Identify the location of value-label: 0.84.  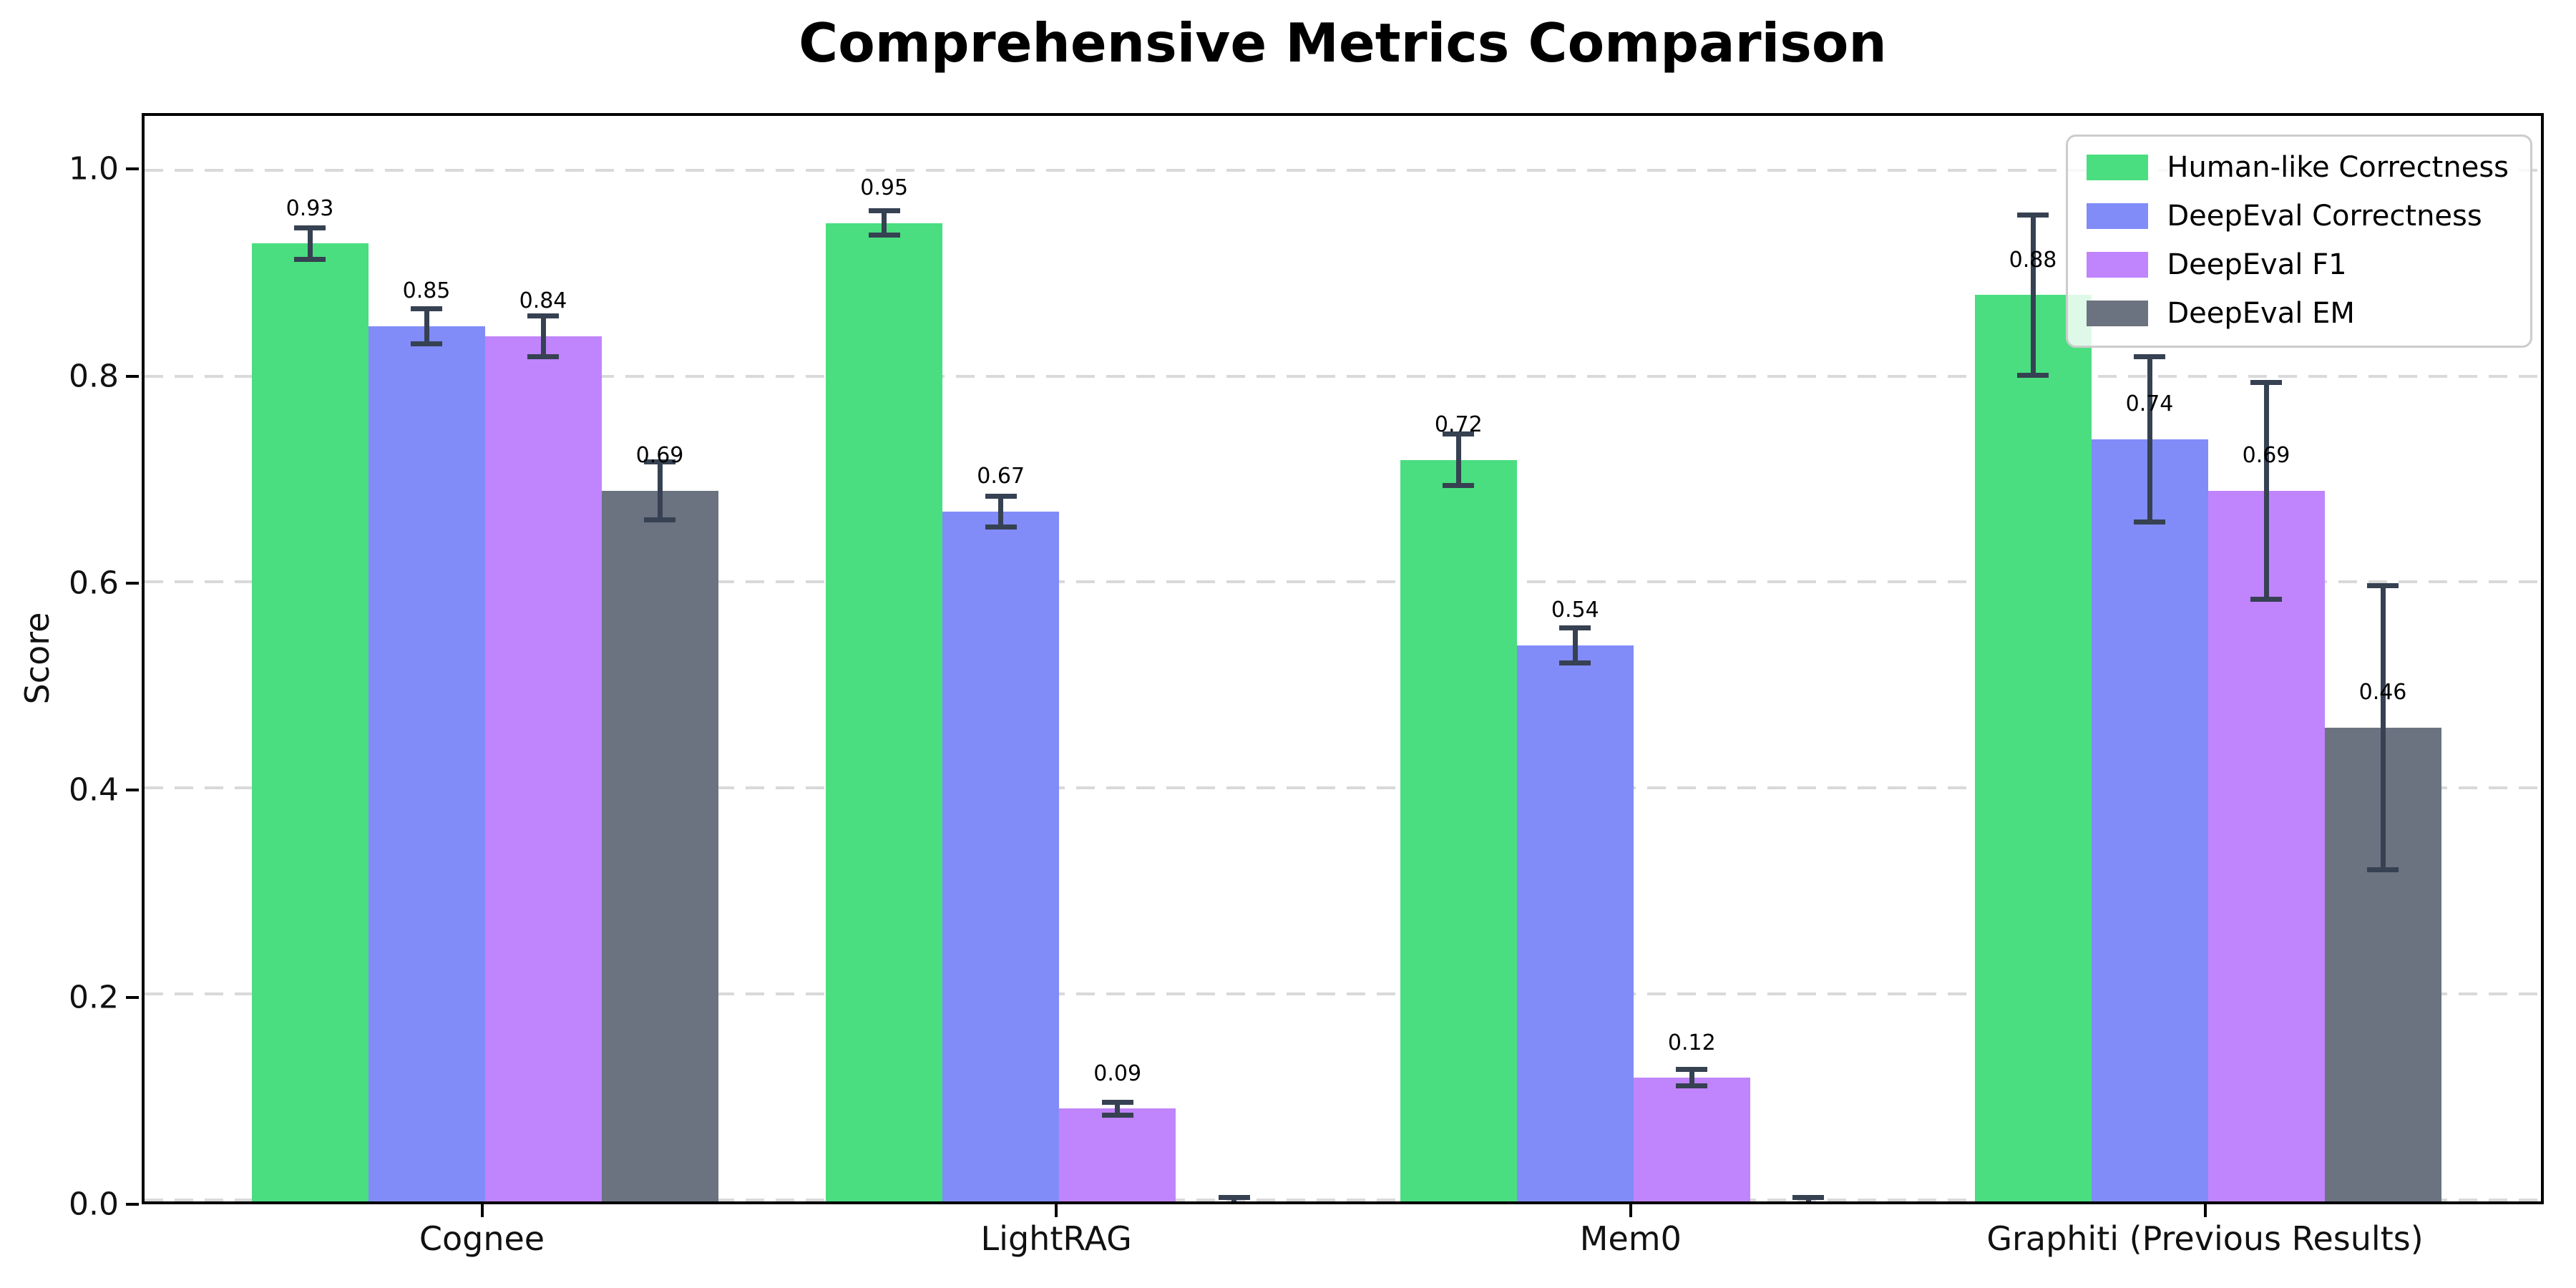
(543, 301).